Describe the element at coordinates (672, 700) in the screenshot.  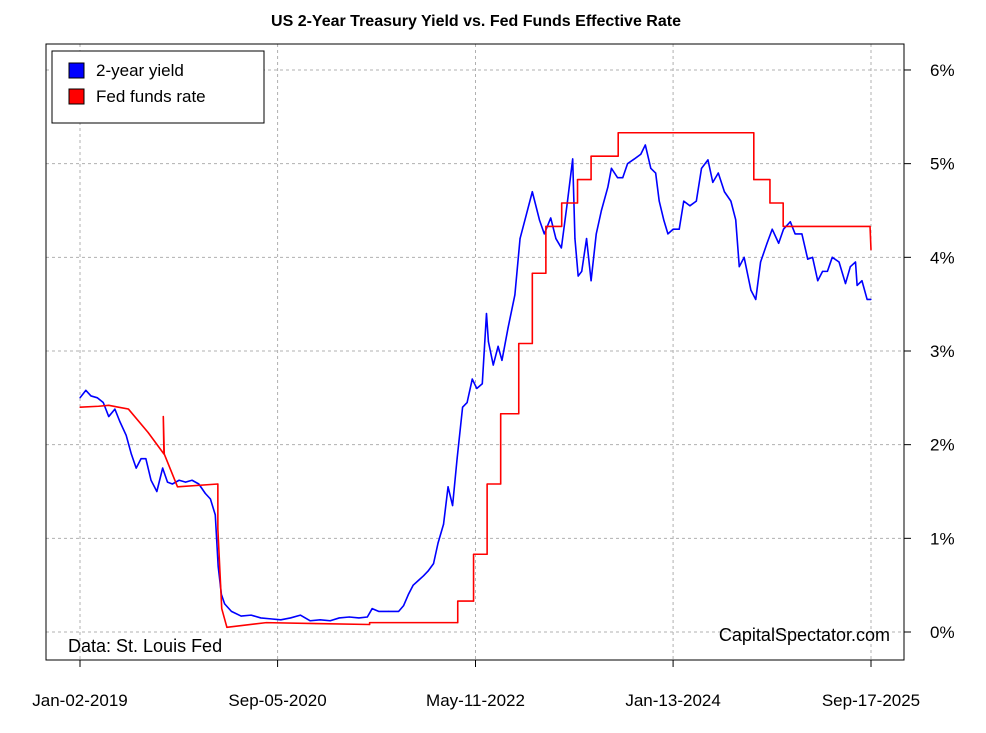
I see `x-tick-label-3: Jan-13-2024` at that location.